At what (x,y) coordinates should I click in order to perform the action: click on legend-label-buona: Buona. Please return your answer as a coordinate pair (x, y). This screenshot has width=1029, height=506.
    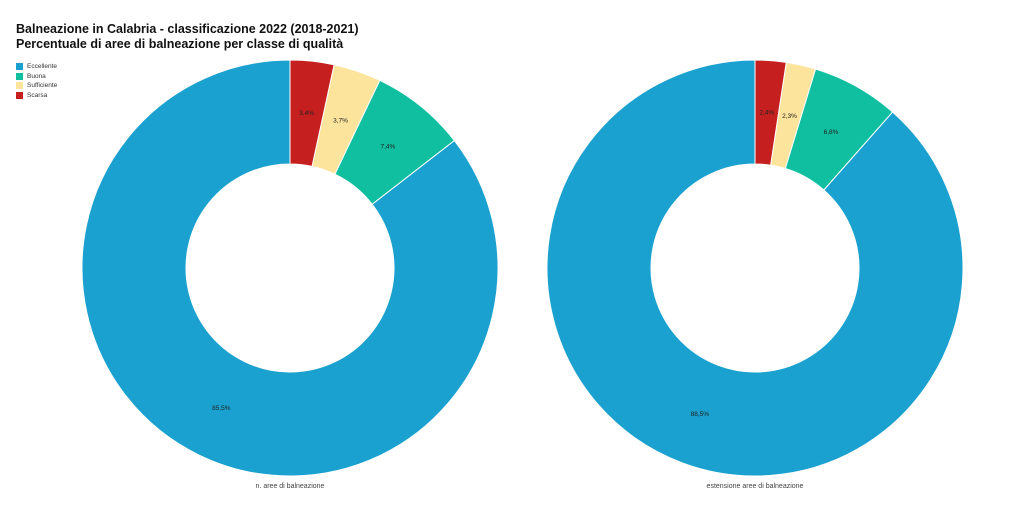
    Looking at the image, I should click on (36, 76).